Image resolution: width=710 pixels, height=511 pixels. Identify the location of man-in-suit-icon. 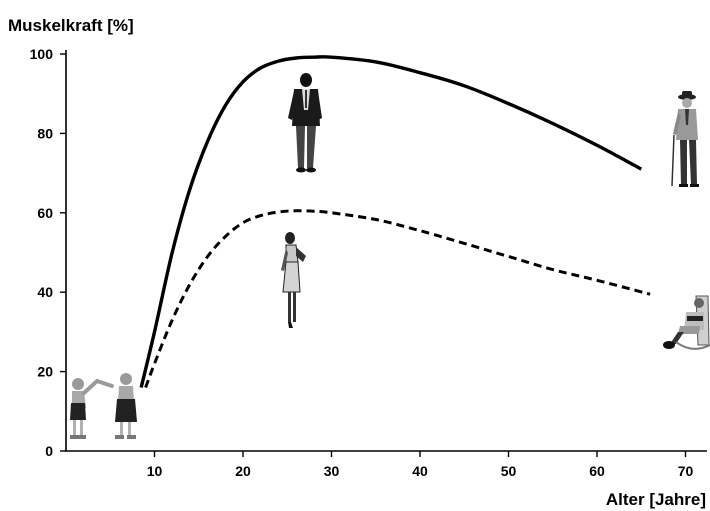
(305, 123).